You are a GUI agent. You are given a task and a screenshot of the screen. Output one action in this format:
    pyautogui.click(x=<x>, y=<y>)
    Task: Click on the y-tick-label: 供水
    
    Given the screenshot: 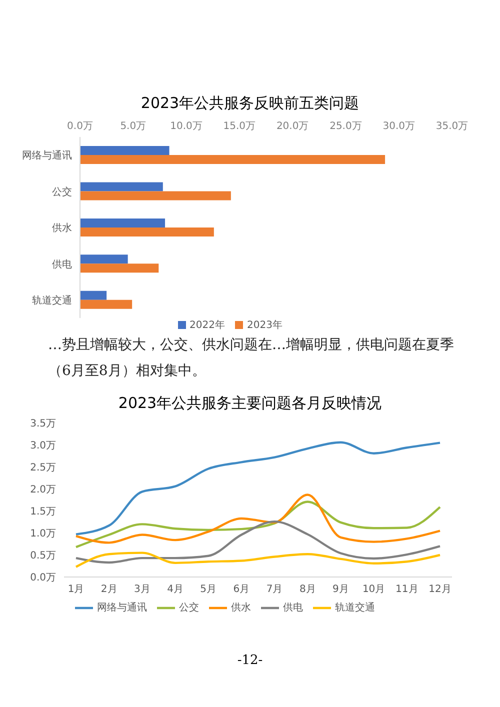 What is the action you would take?
    pyautogui.click(x=62, y=228)
    